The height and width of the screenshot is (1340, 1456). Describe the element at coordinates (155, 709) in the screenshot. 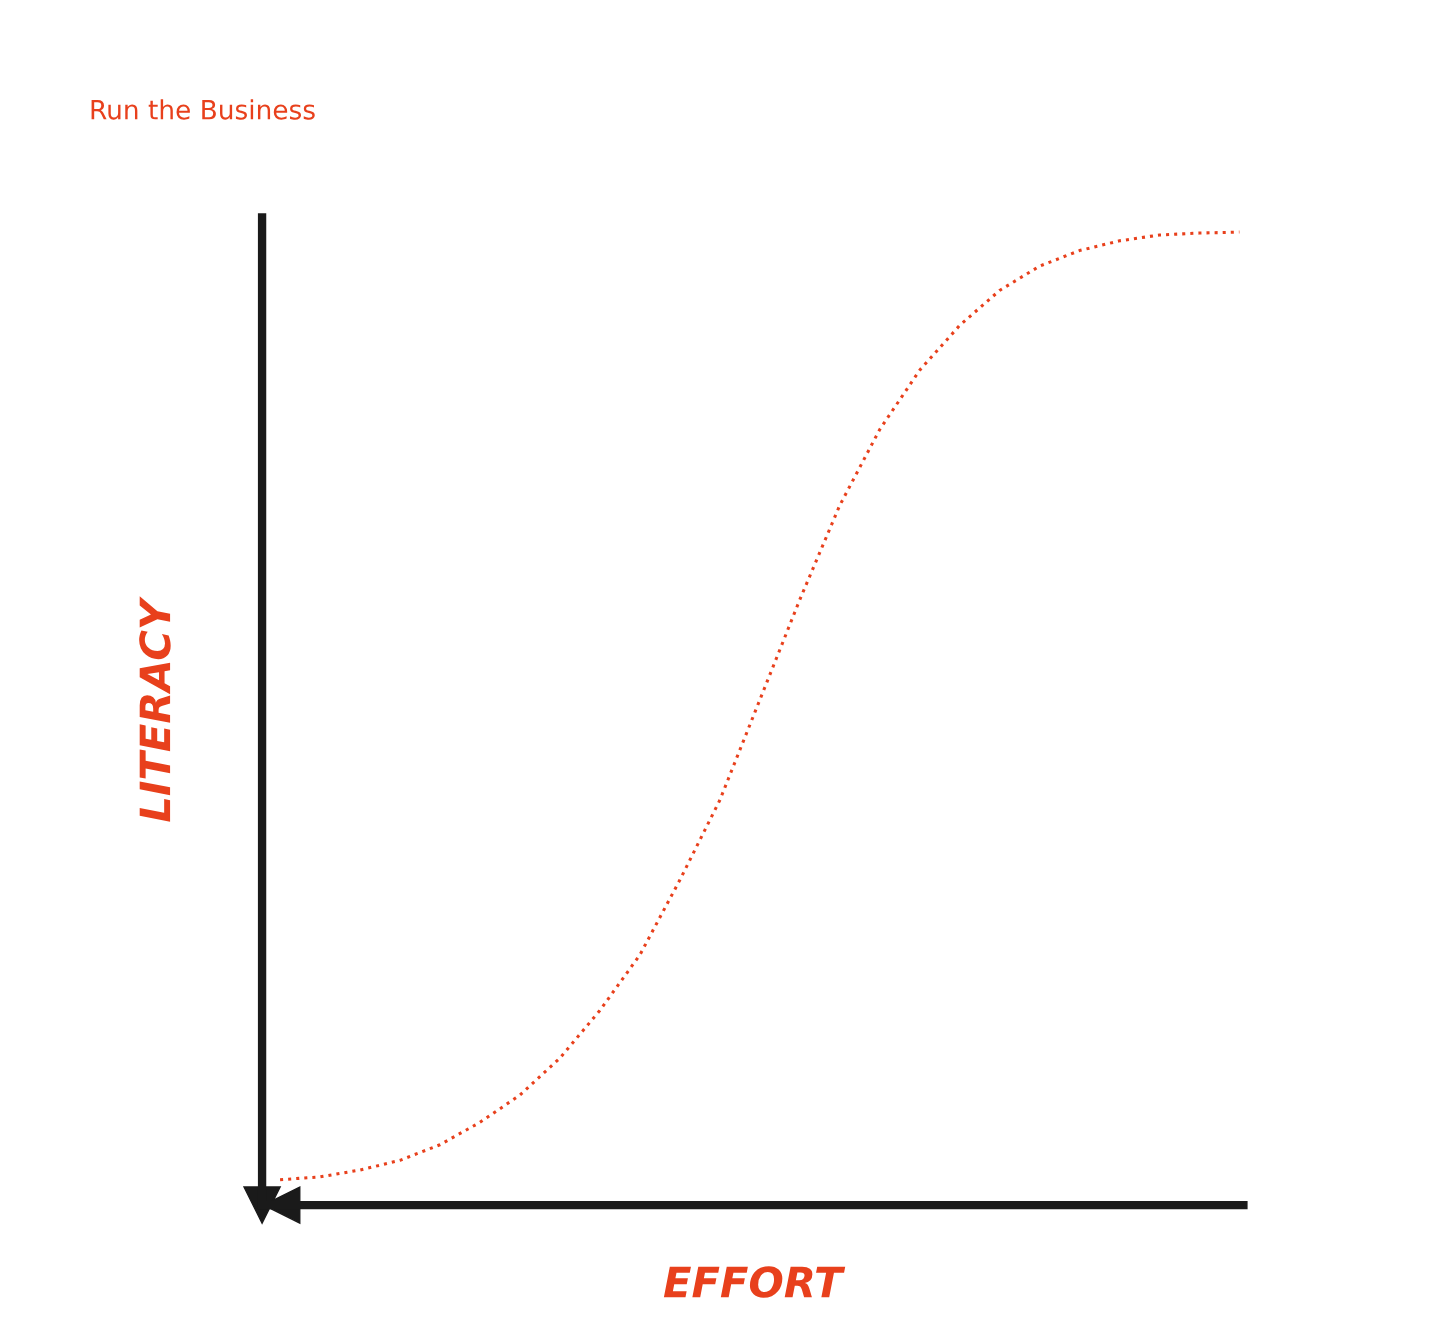

I see `y-axis-title: LITERACY` at that location.